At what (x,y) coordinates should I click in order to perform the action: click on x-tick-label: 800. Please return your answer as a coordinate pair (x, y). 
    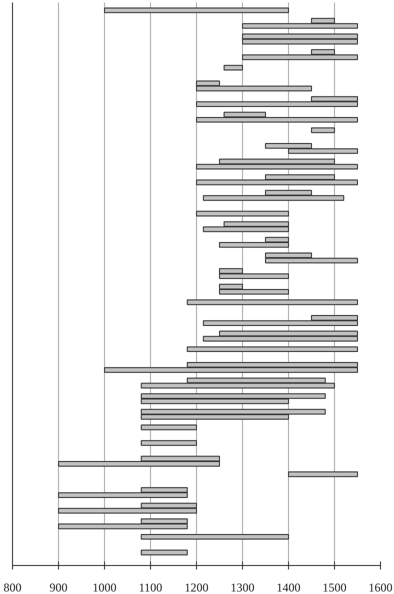
    Looking at the image, I should click on (13, 587).